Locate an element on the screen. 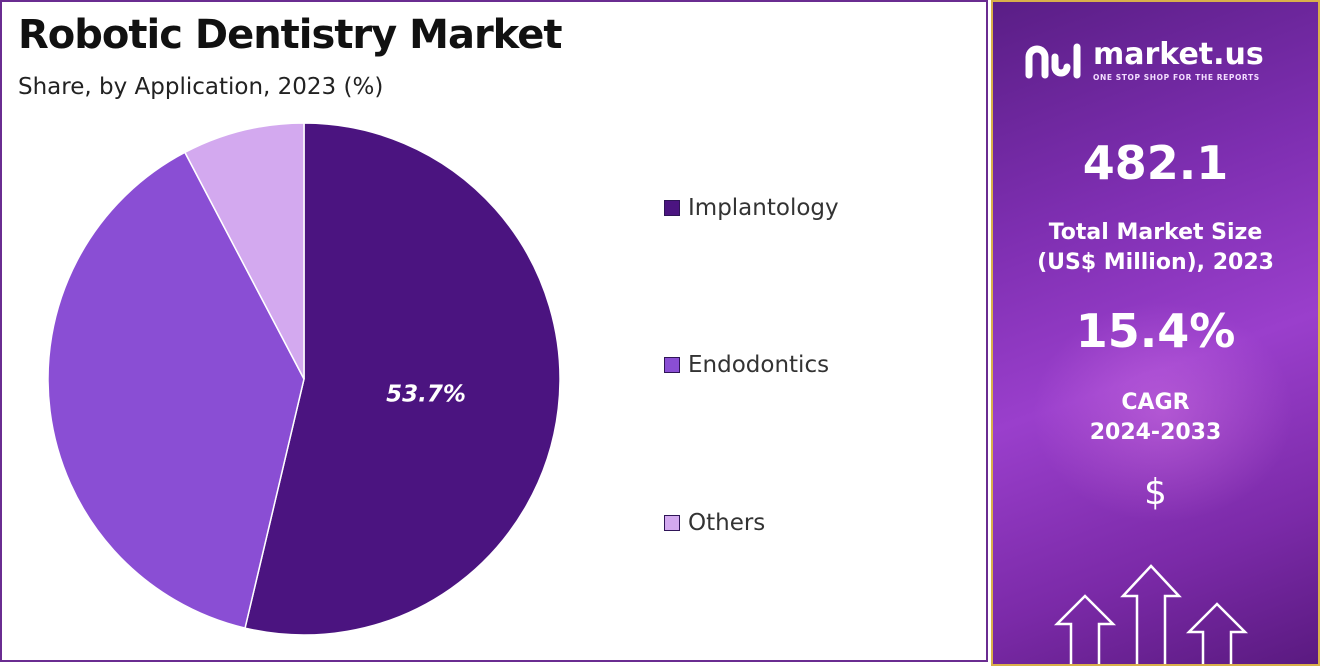 Image resolution: width=1320 pixels, height=666 pixels. cagr-value: 15.4% is located at coordinates (1155, 331).